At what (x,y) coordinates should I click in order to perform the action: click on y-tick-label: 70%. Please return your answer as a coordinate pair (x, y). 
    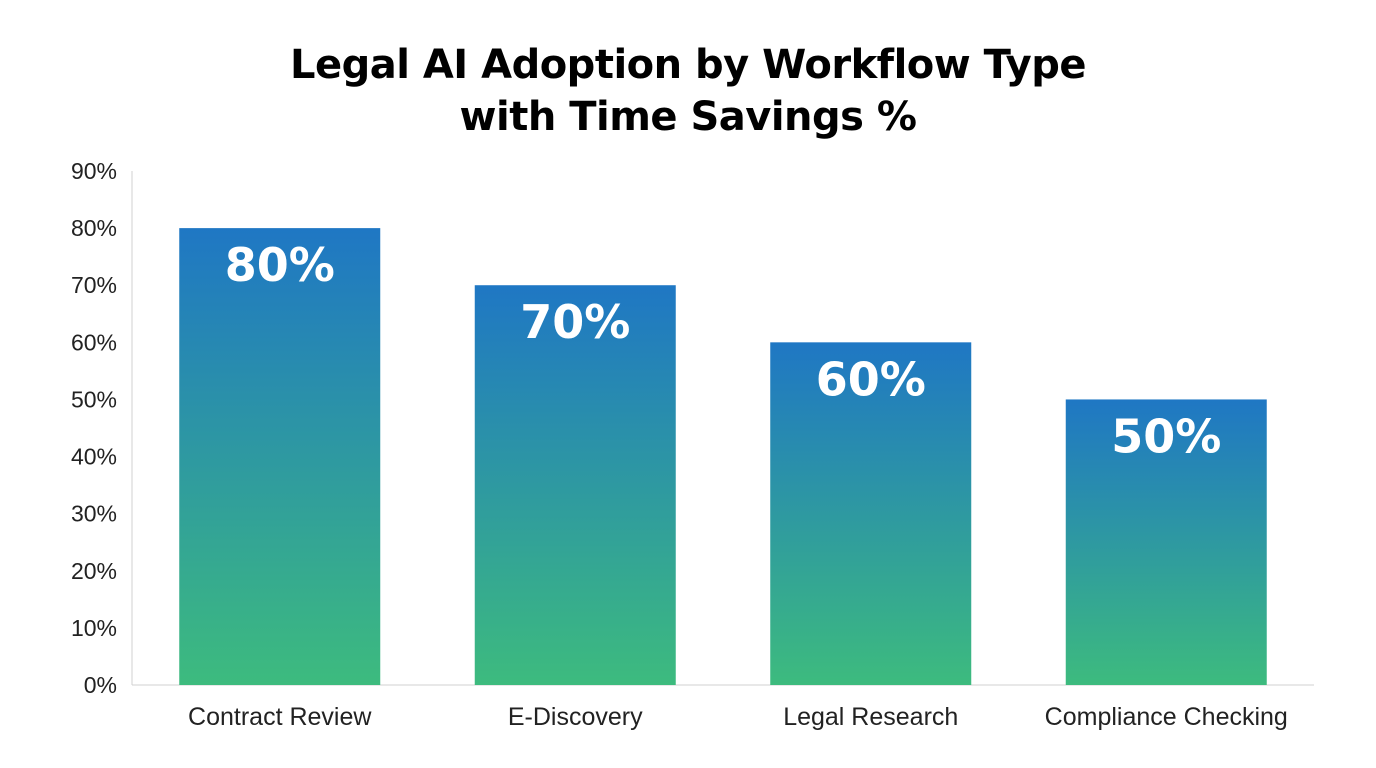
    Looking at the image, I should click on (94, 285).